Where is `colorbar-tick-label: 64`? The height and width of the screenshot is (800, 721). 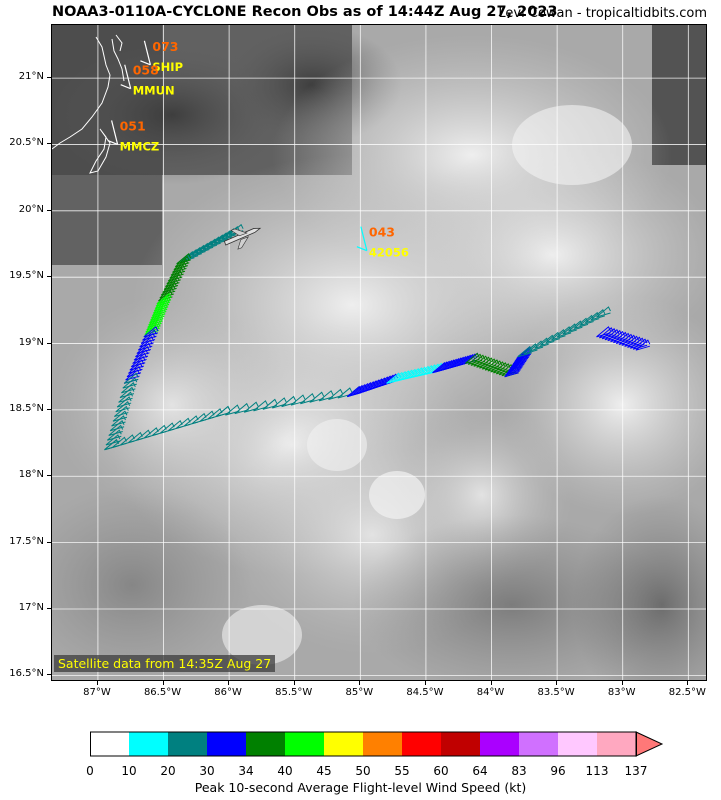 colorbar-tick-label: 64 is located at coordinates (480, 771).